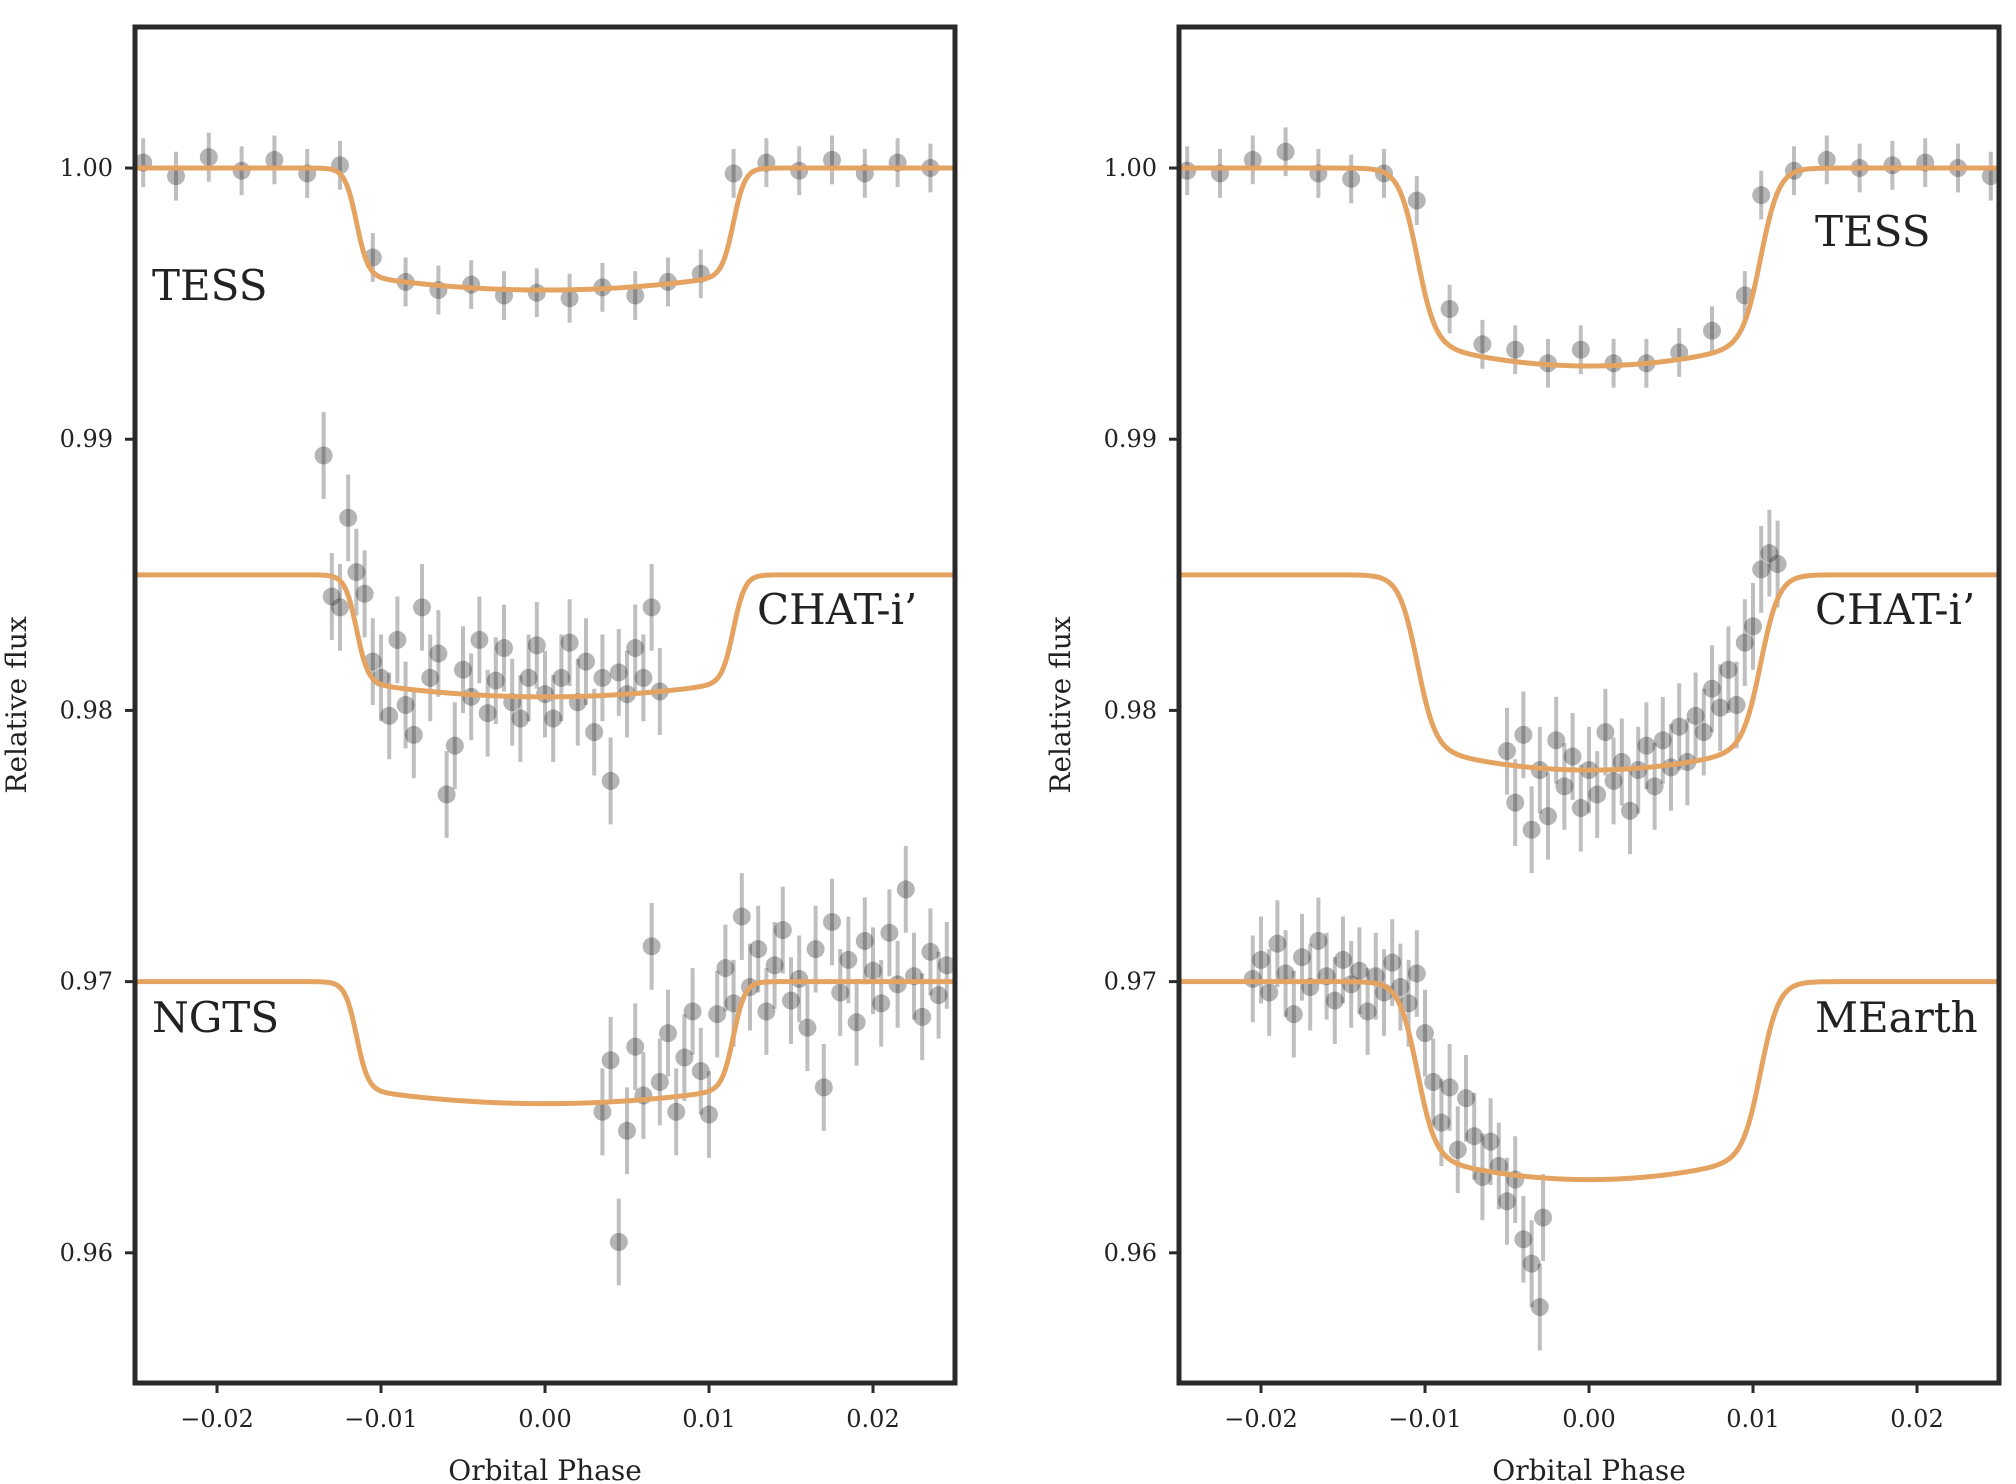  What do you see at coordinates (1141, 710) in the screenshot?
I see `right-y-ticks: 0.96 0.97 0.98 0.99 1.00` at bounding box center [1141, 710].